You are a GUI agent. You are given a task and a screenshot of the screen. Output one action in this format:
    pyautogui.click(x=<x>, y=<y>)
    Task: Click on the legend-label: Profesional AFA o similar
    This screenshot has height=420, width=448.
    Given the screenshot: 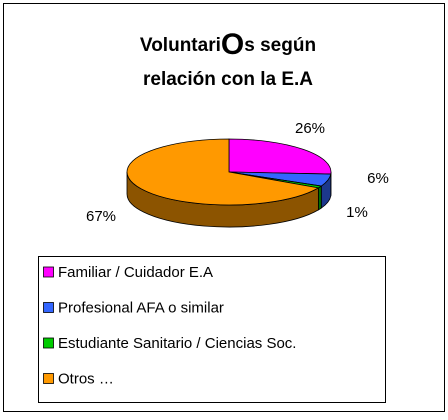 What is the action you would take?
    pyautogui.click(x=141, y=307)
    